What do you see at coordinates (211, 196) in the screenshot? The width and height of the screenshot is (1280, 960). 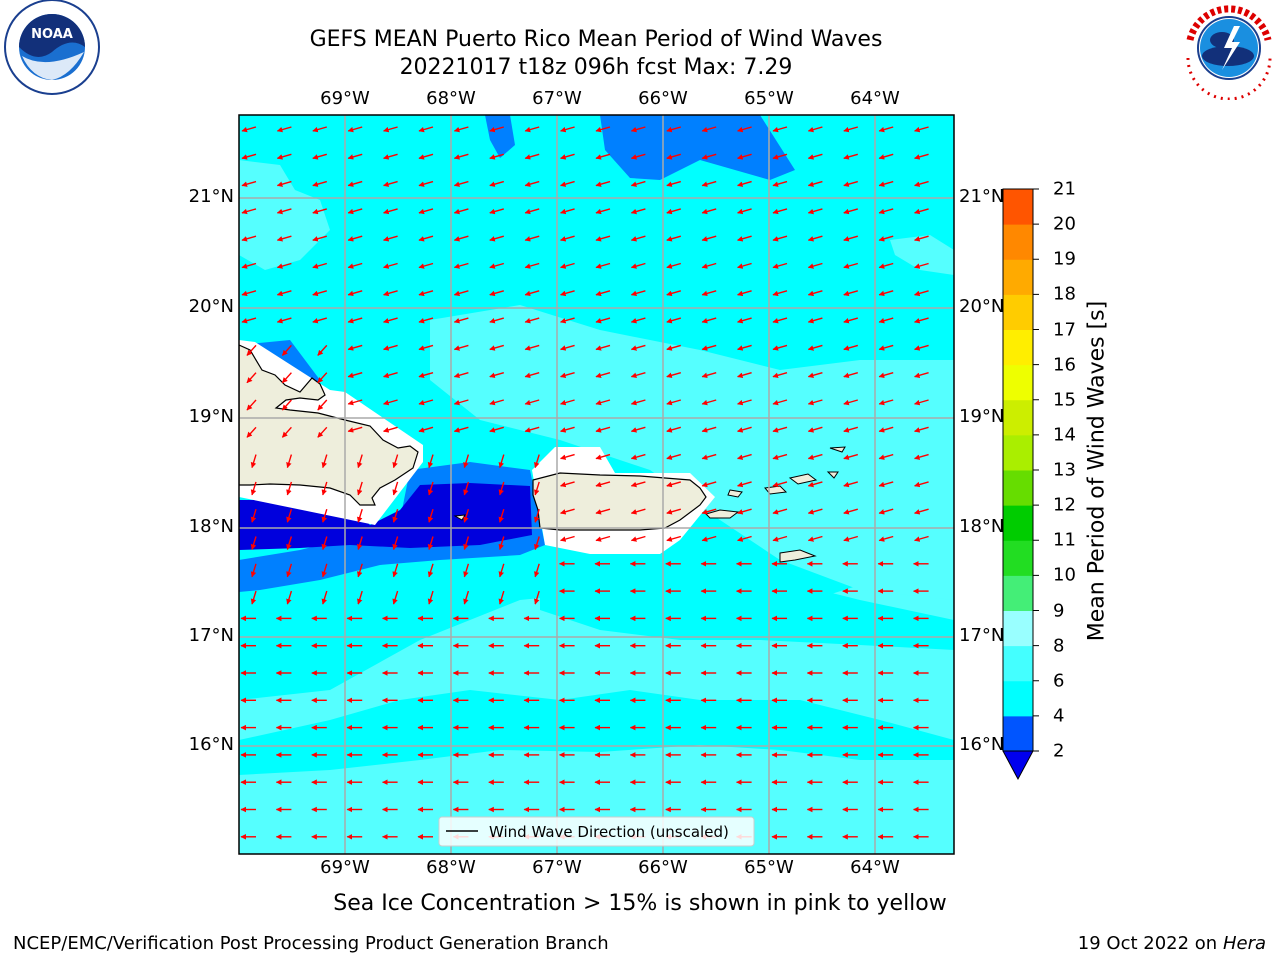 I see `lat-label-left: 21°N` at bounding box center [211, 196].